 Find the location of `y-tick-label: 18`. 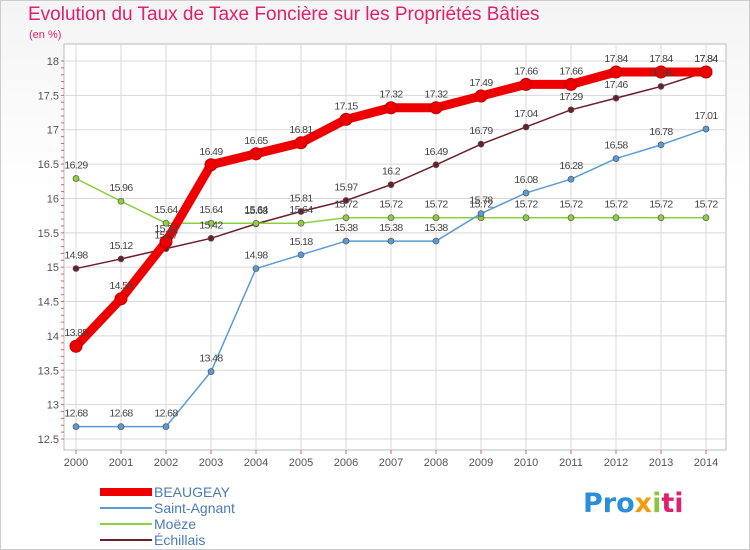

y-tick-label: 18 is located at coordinates (53, 62).